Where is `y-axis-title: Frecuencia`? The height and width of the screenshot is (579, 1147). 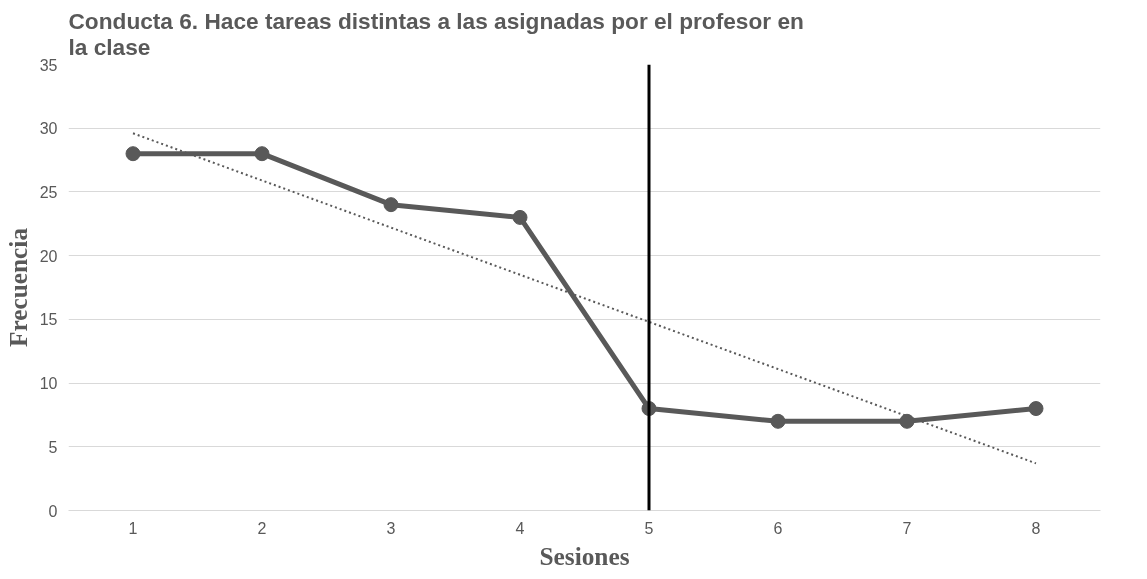 y-axis-title: Frecuencia is located at coordinates (17, 287).